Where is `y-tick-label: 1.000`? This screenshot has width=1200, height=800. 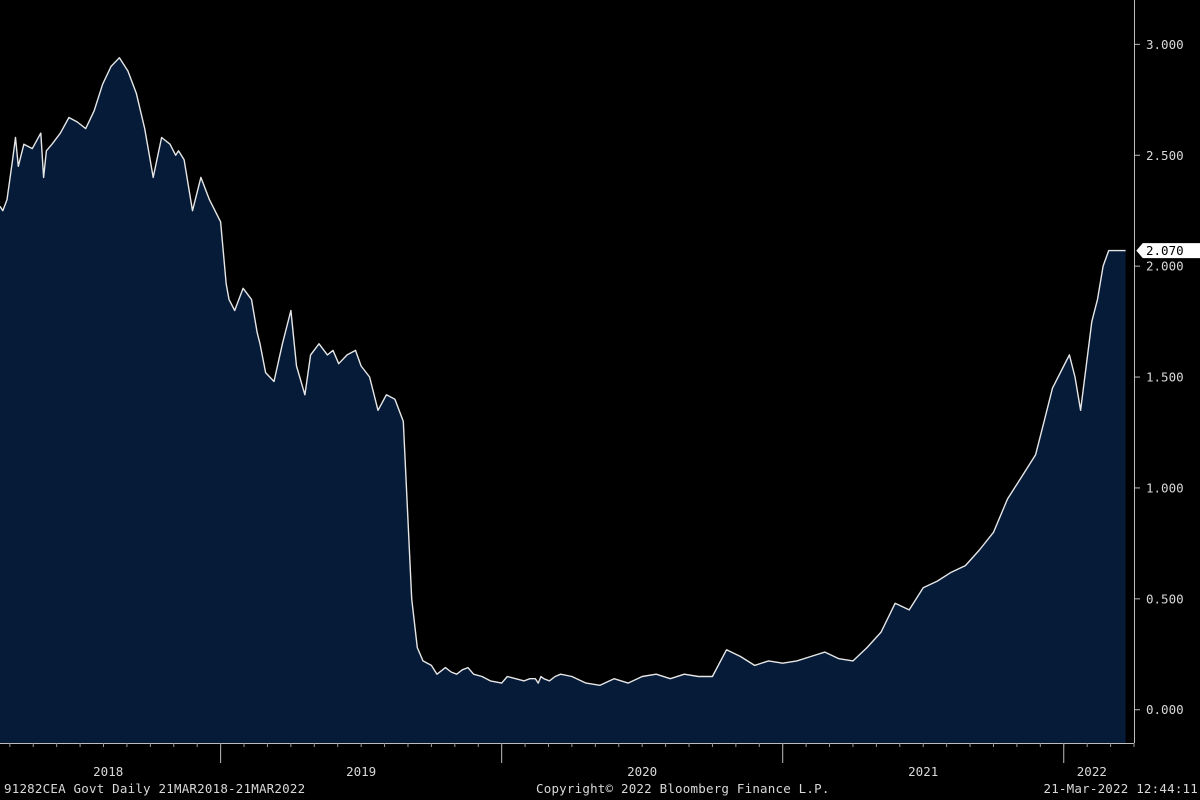 y-tick-label: 1.000 is located at coordinates (1165, 487).